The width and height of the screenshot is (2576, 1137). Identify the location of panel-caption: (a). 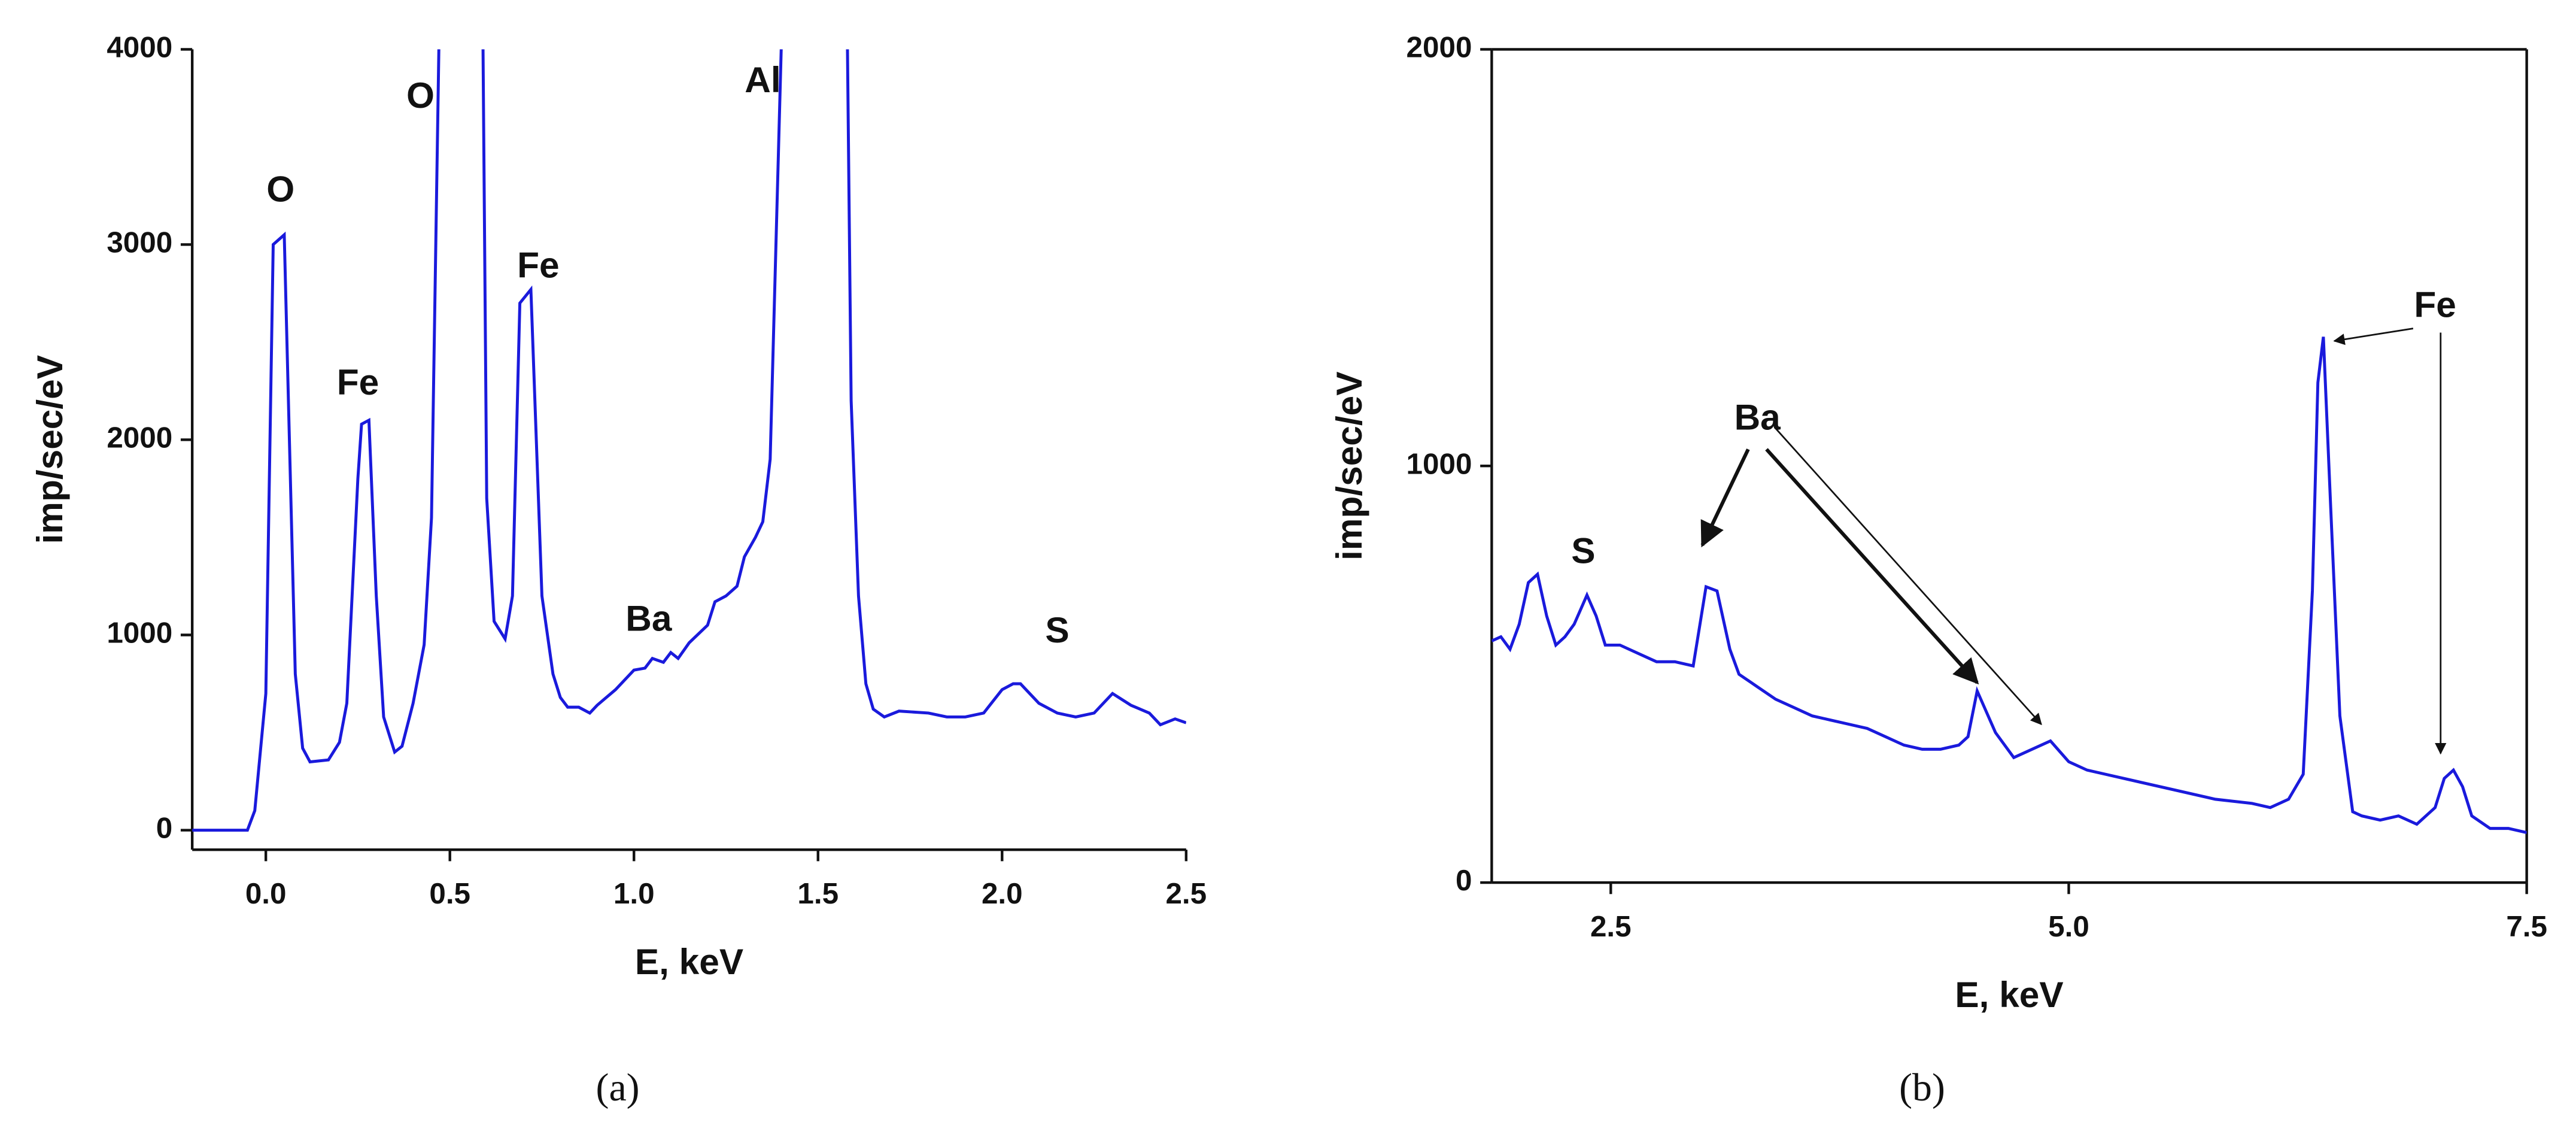
(618, 1087).